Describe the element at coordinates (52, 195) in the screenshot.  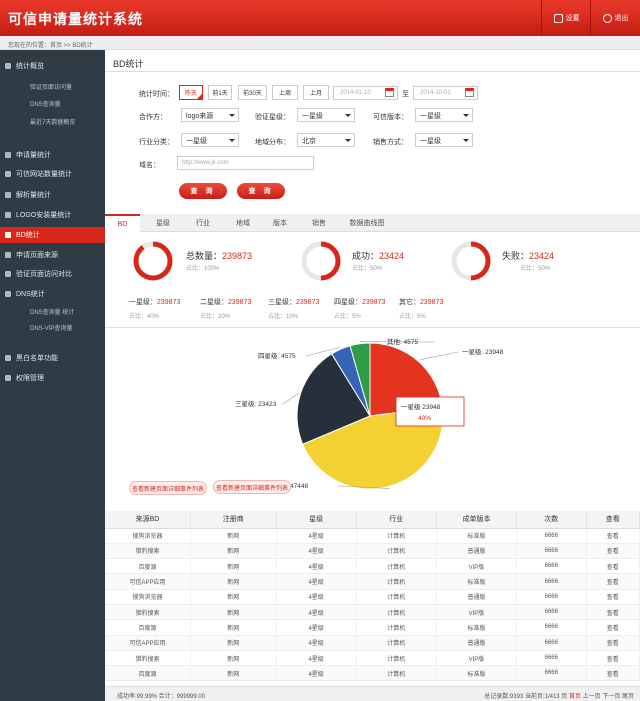
I see `sidebar-item: 解析量统计` at that location.